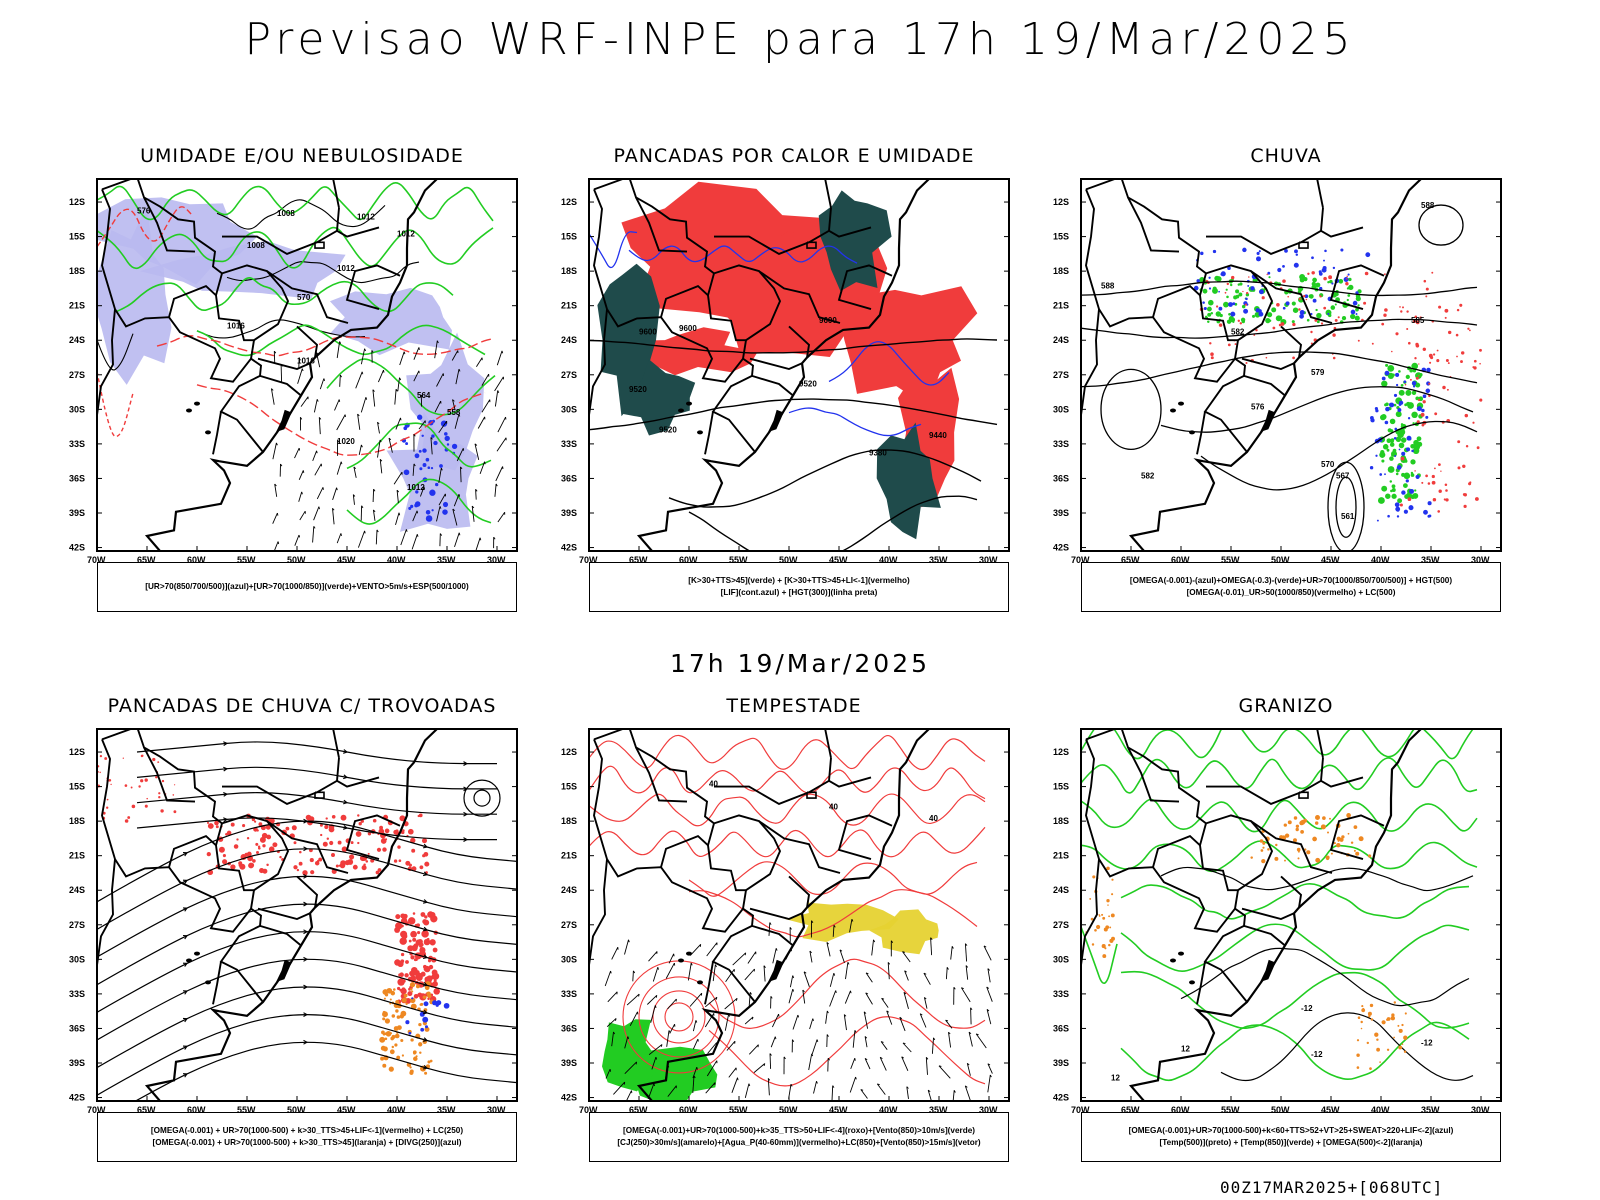 The image size is (1600, 1200). Describe the element at coordinates (738, 1110) in the screenshot. I see `lon-tick-label: 55W` at that location.